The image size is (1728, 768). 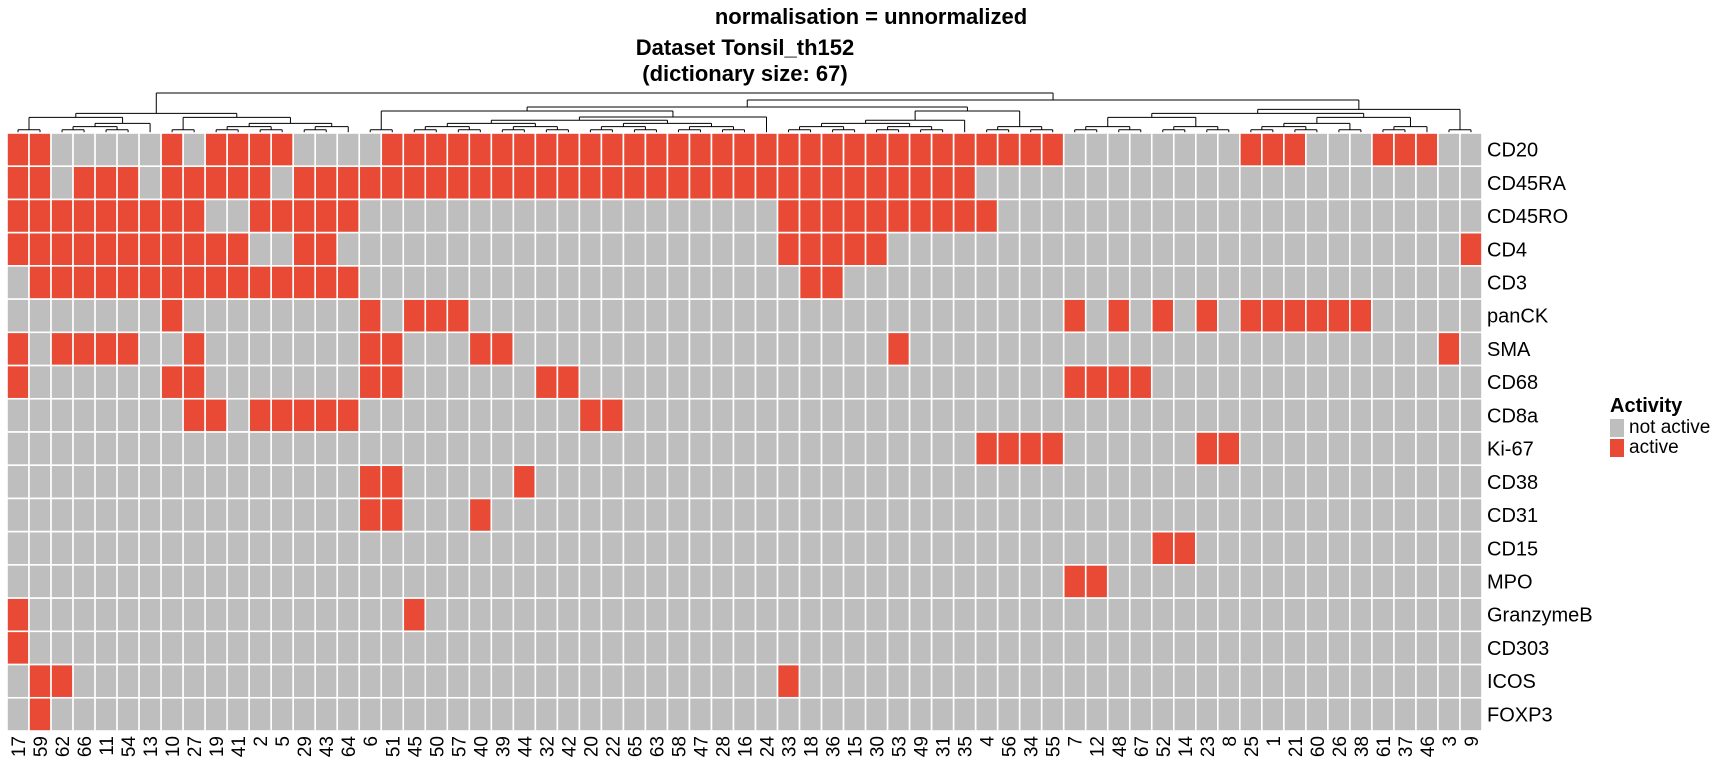 What do you see at coordinates (1340, 746) in the screenshot?
I see `column-label: 26` at bounding box center [1340, 746].